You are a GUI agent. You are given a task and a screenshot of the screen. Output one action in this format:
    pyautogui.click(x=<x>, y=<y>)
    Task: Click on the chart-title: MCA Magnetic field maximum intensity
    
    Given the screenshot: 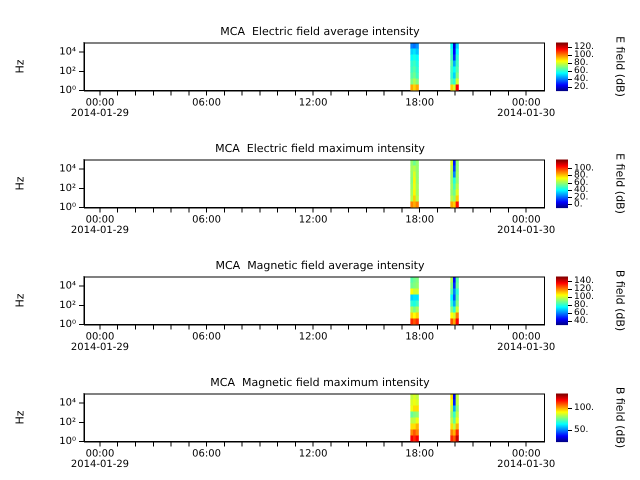 What is the action you would take?
    pyautogui.click(x=320, y=382)
    